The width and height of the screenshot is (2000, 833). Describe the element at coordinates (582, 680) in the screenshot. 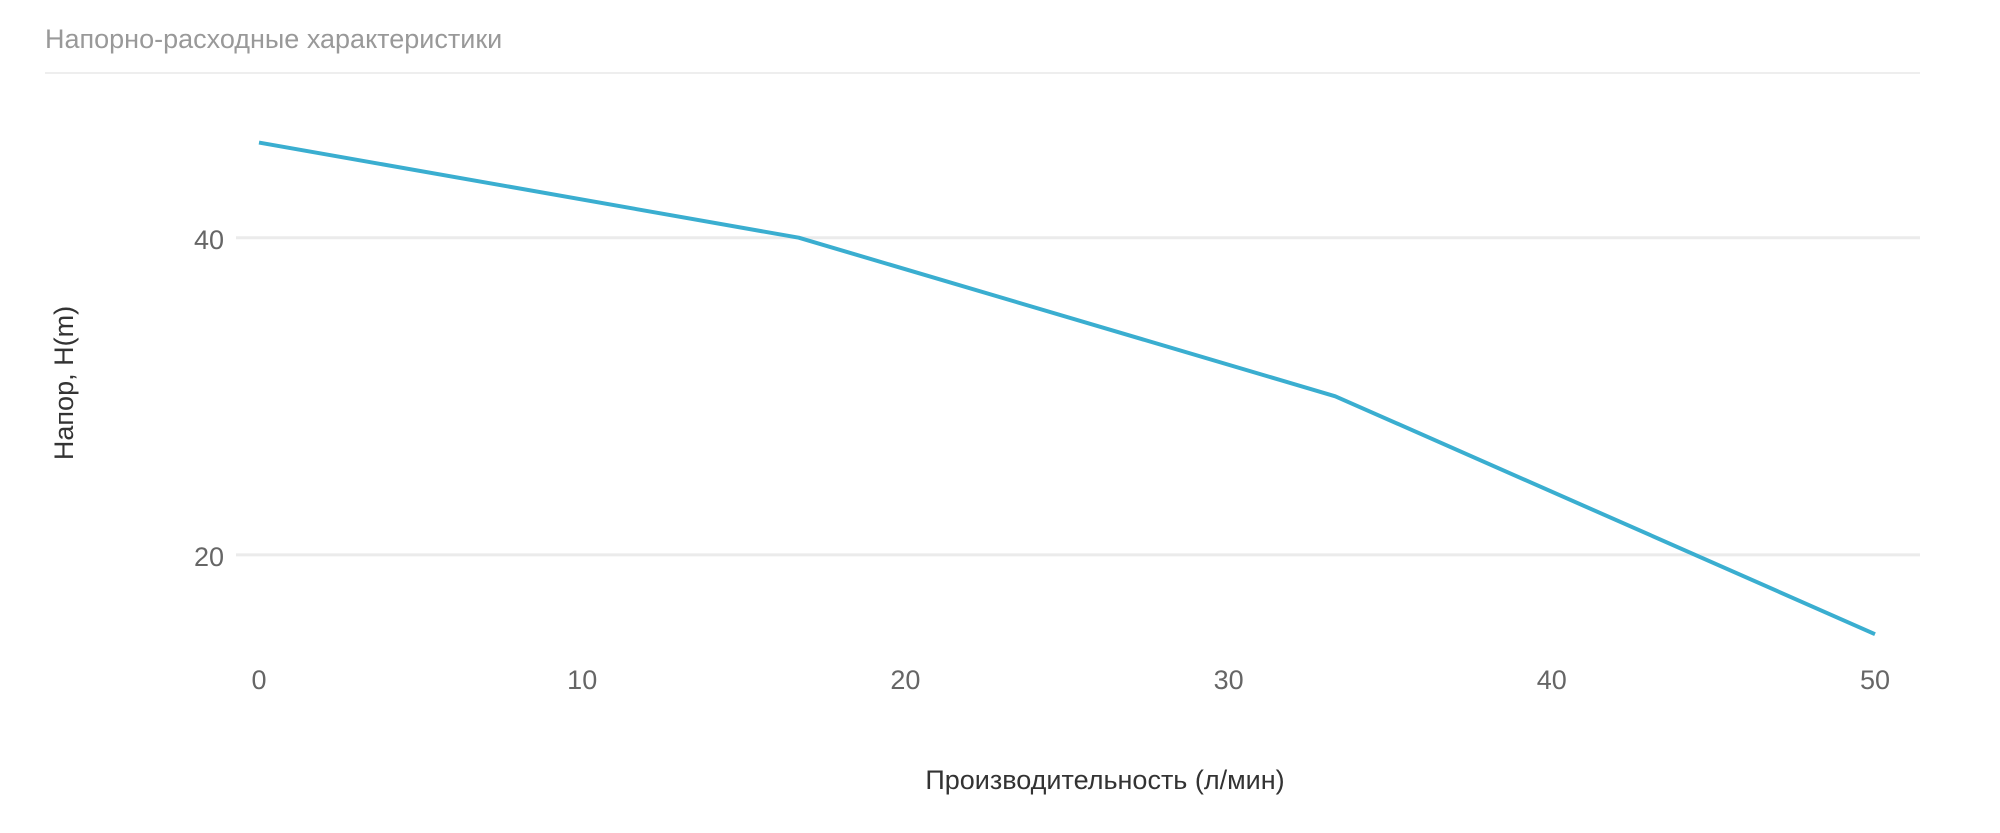

I see `x-tick-label: 10` at that location.